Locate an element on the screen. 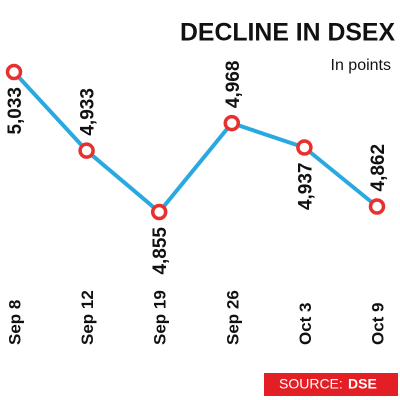  x-tick-label: Sep 12 is located at coordinates (87, 317).